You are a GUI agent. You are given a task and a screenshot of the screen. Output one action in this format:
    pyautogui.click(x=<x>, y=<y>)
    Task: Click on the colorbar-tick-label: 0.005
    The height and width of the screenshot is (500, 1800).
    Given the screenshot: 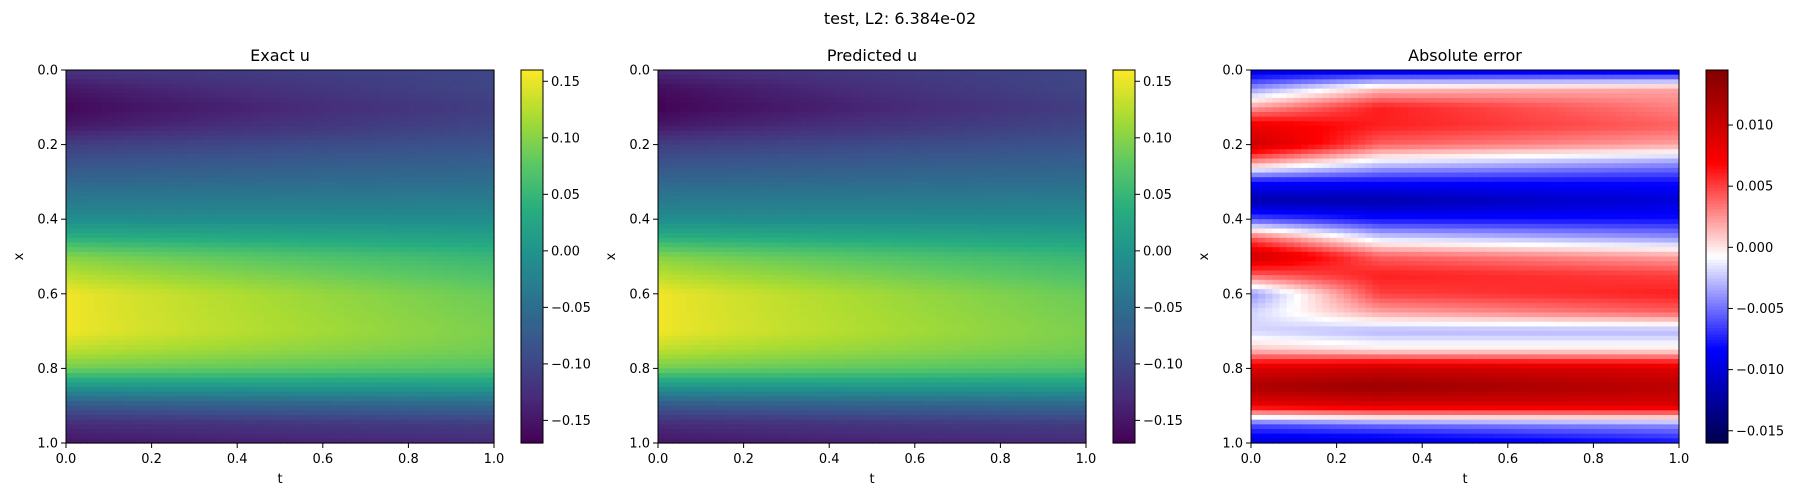 What is the action you would take?
    pyautogui.click(x=1754, y=187)
    